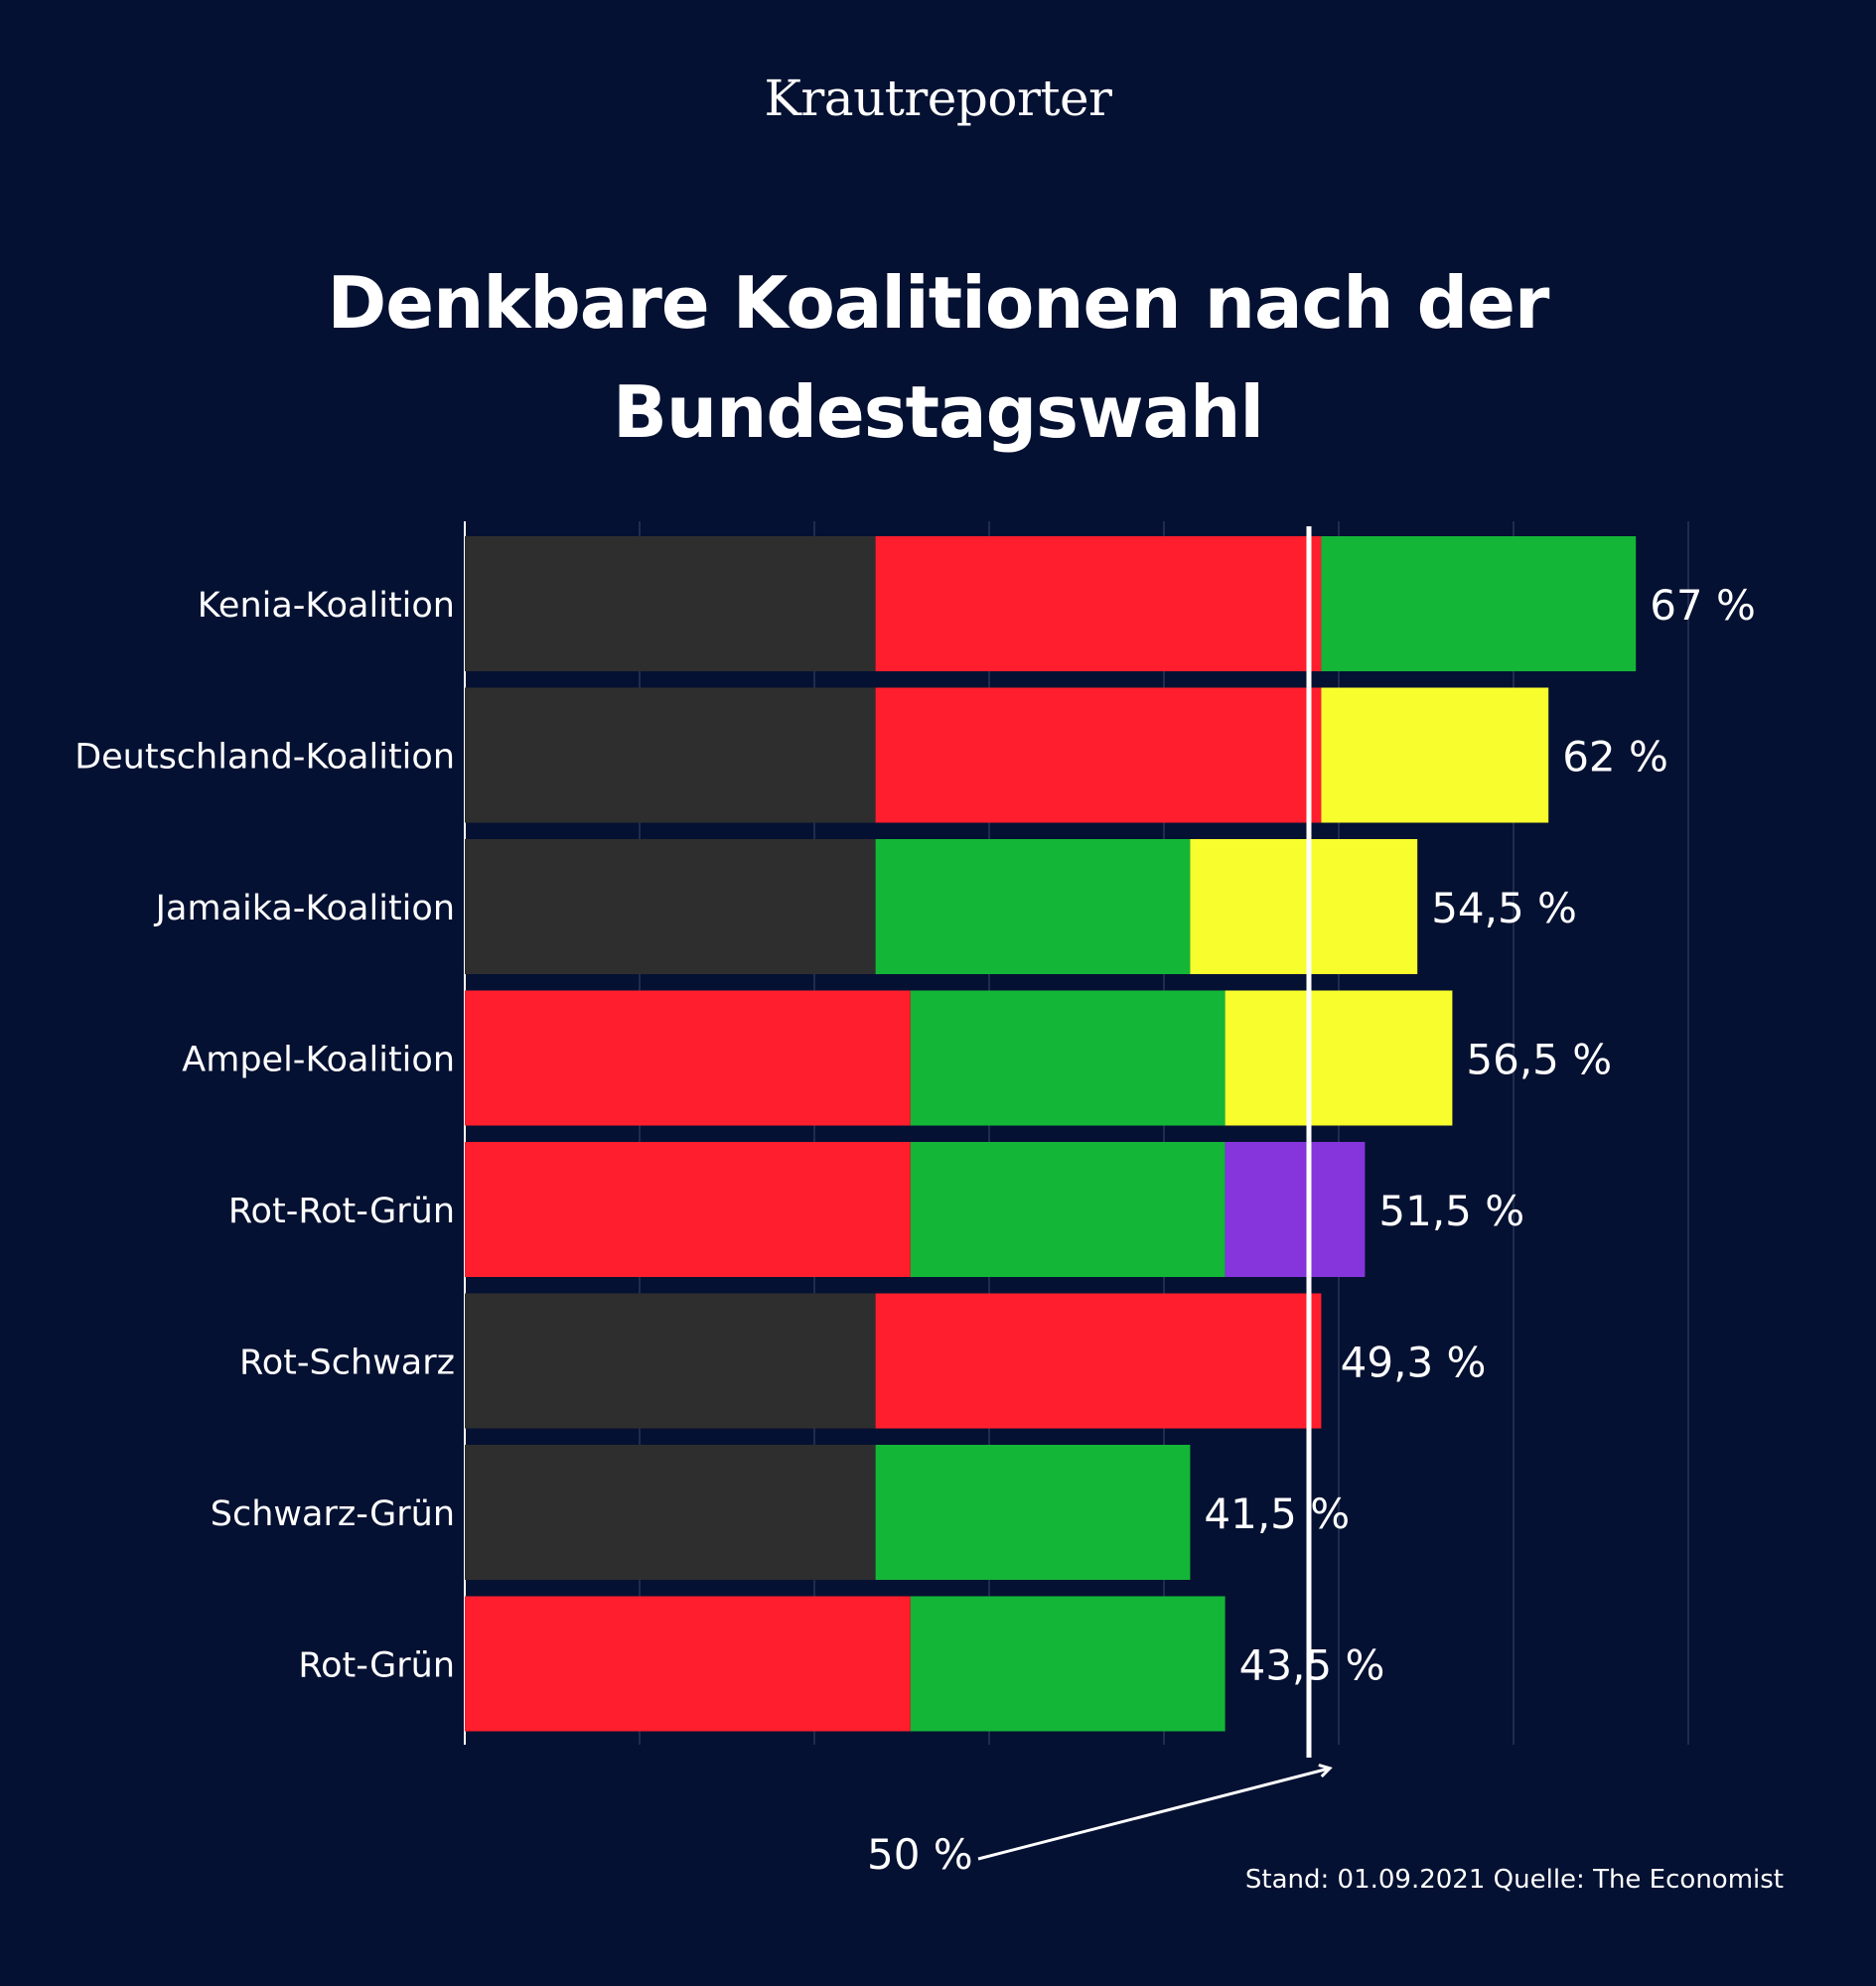  Describe the element at coordinates (1504, 908) in the screenshot. I see `value-label: 54,5 %` at that location.